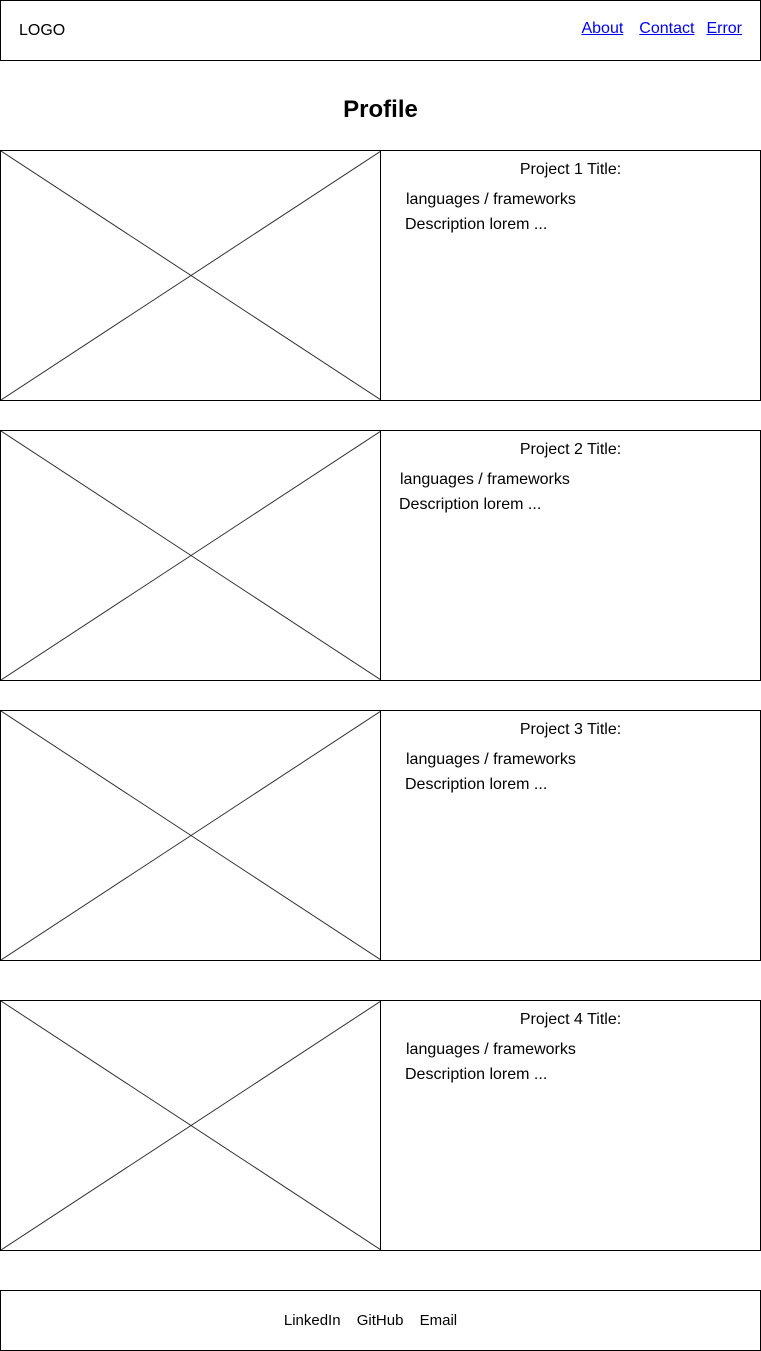  Describe the element at coordinates (42, 30) in the screenshot. I see `logo: LOGO` at that location.